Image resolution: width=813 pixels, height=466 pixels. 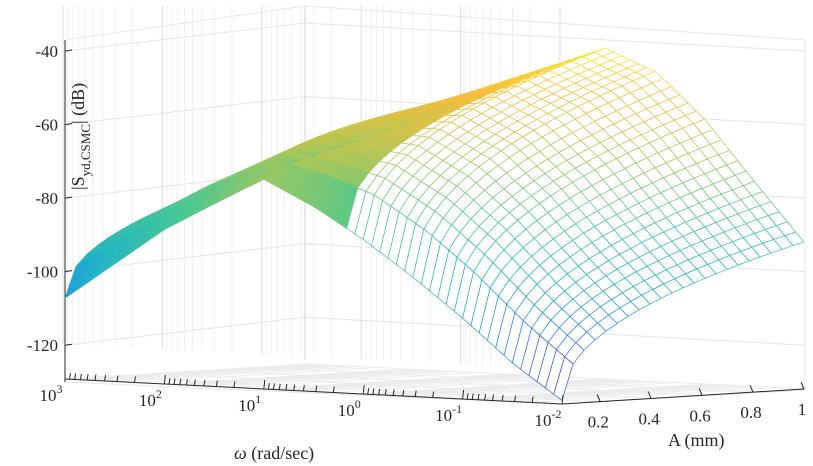 What do you see at coordinates (249, 403) in the screenshot?
I see `x-tick-label: 10¹` at bounding box center [249, 403].